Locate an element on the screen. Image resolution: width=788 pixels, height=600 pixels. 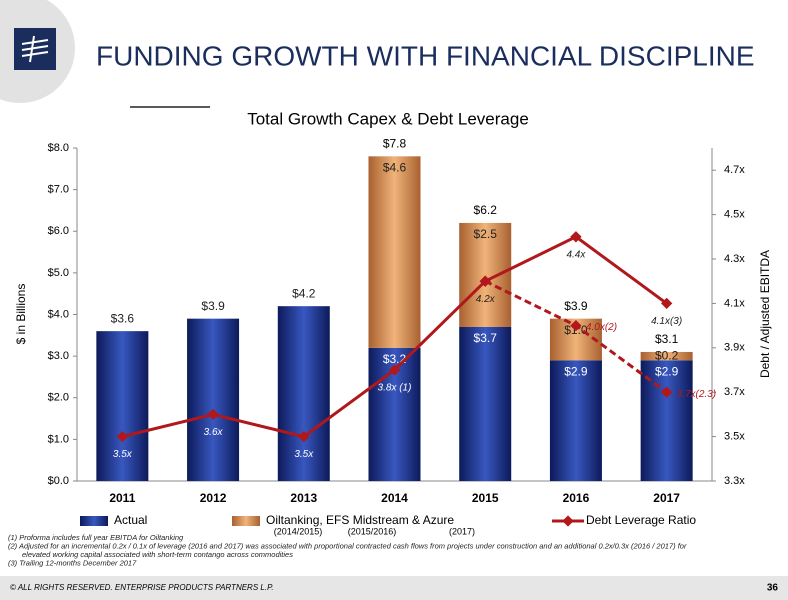
chart-title: Total Growth Capex & Debt Leverage is located at coordinates (388, 118).